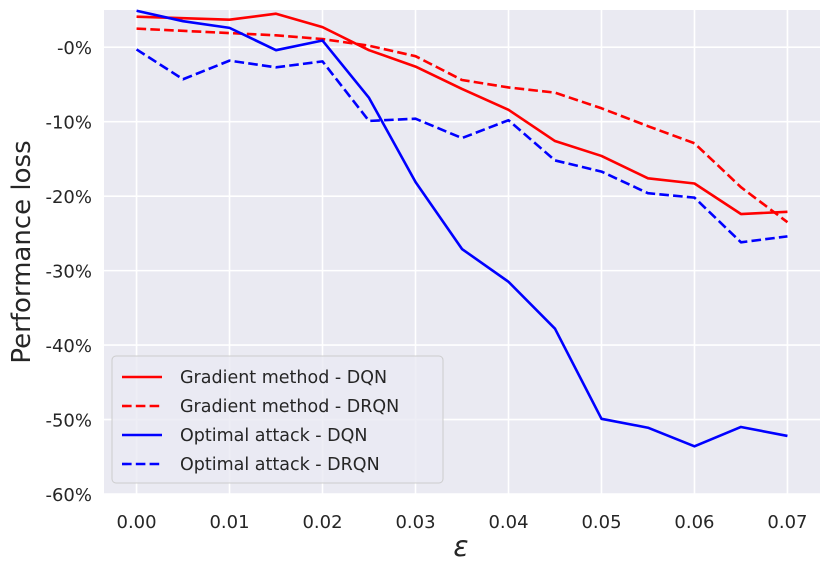 The height and width of the screenshot is (566, 830). What do you see at coordinates (68, 197) in the screenshot?
I see `y-tick-label: -20%` at bounding box center [68, 197].